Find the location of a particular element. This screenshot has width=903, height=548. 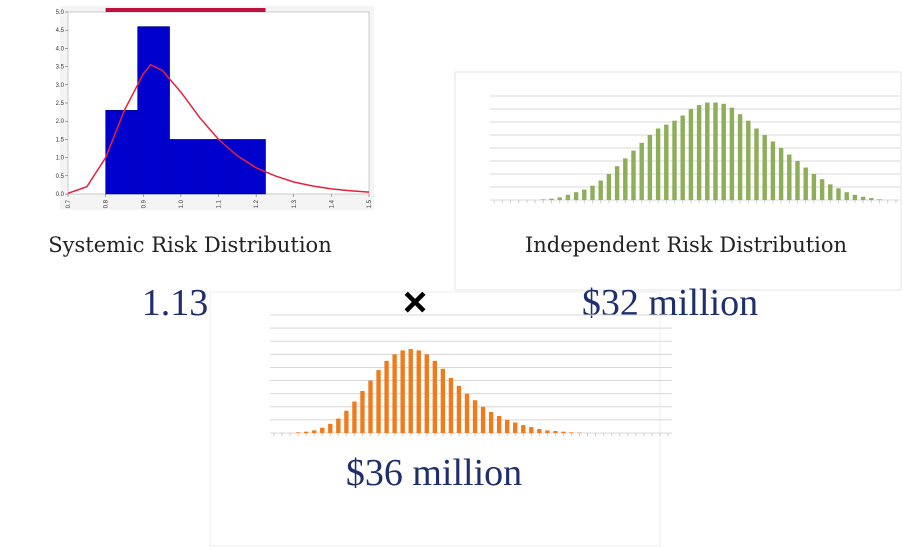

x-tick-label: 0.9 is located at coordinates (144, 203).